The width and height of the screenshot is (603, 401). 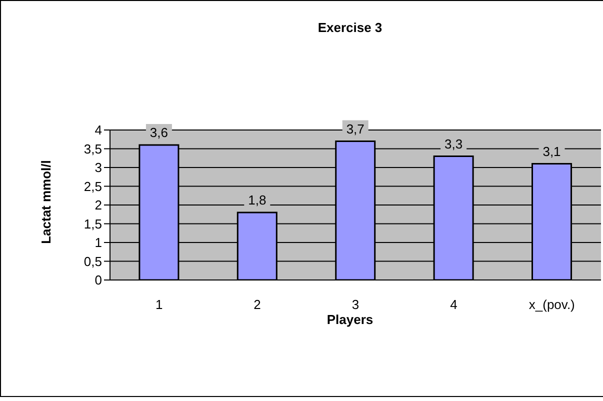 I want to click on y-tick-label: 0, so click(x=98, y=280).